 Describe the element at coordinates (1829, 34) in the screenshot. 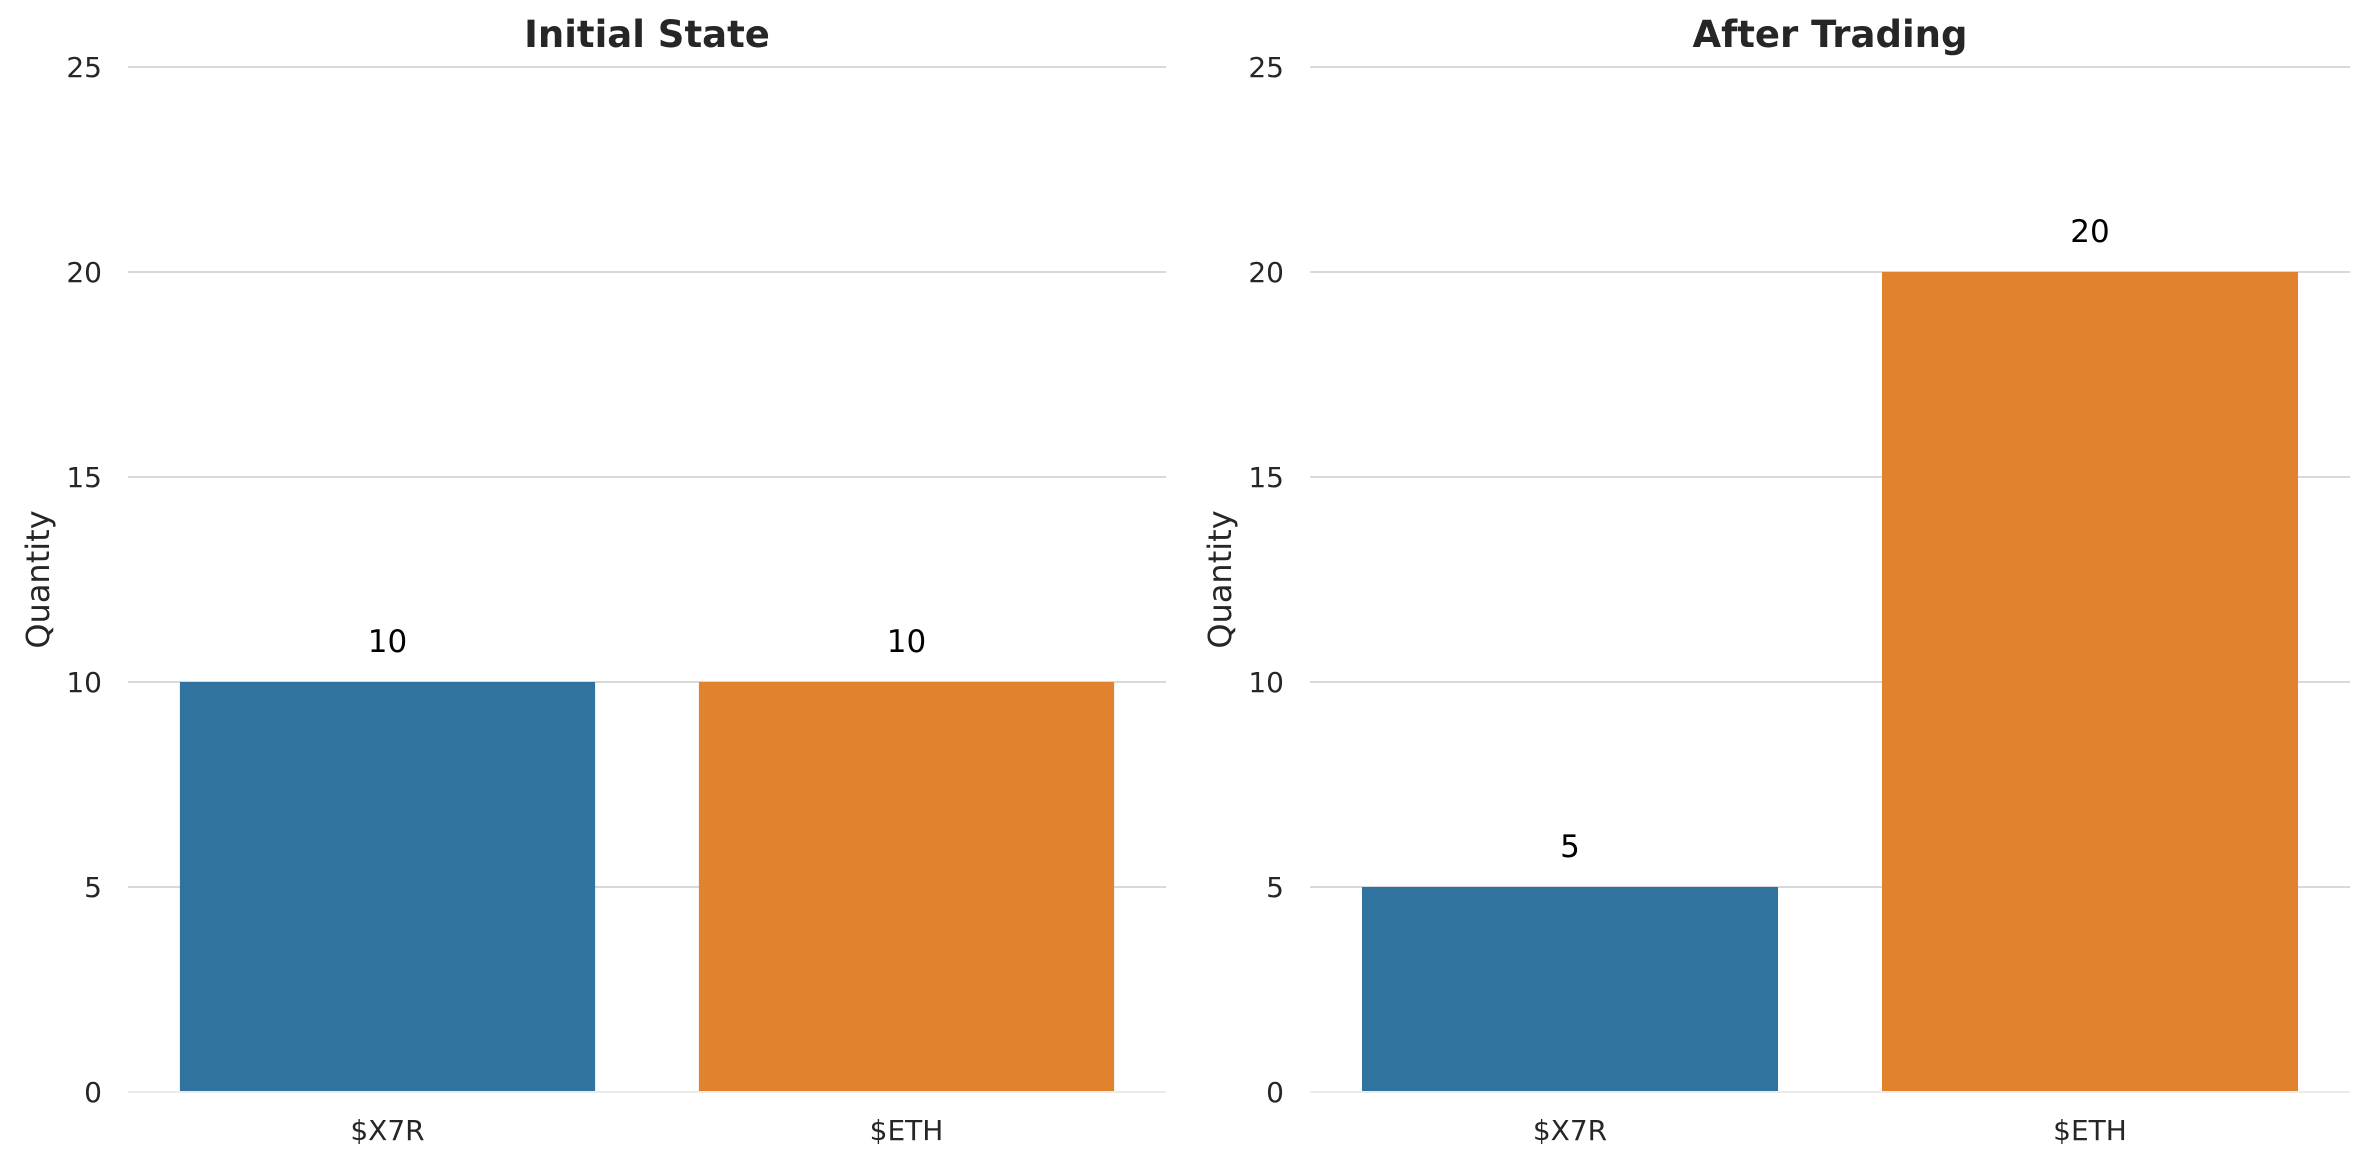

I see `chart-title: After Trading` at that location.